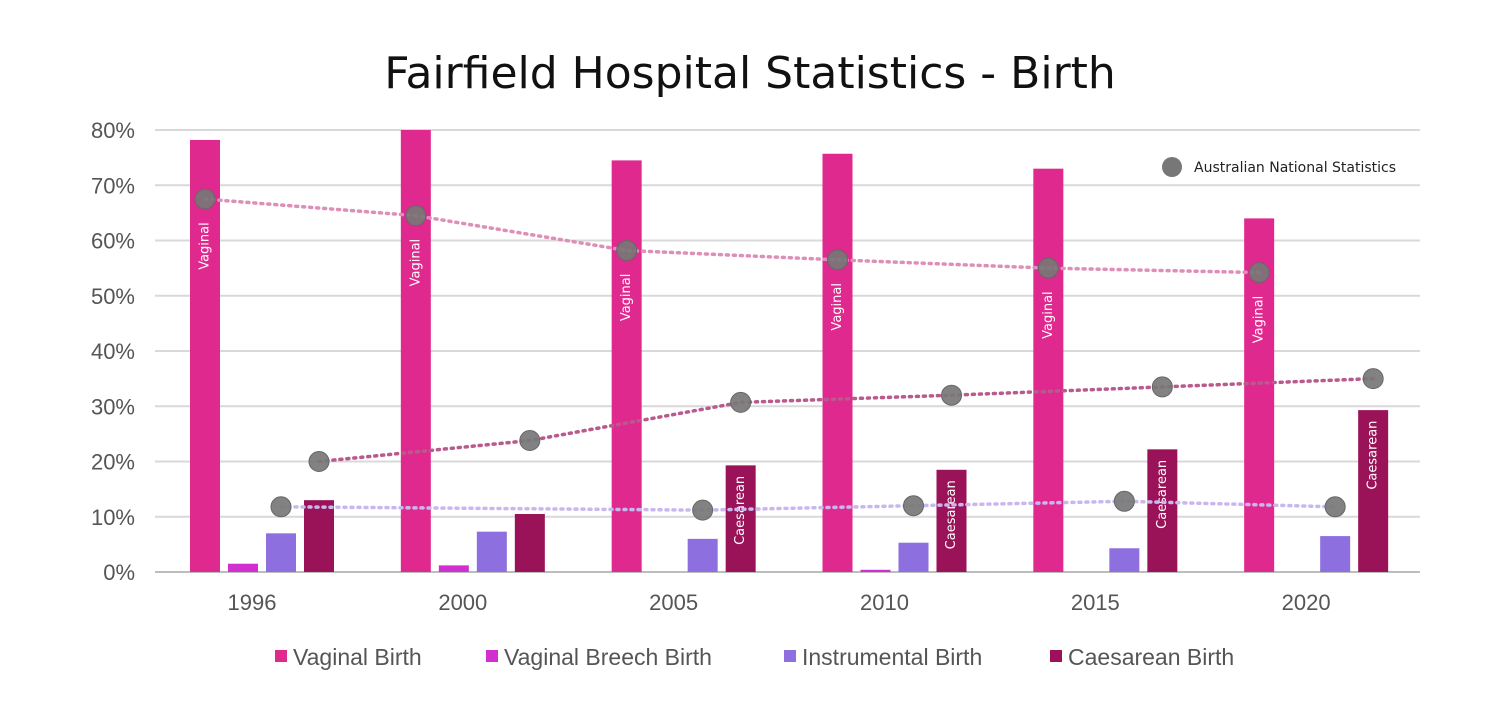 The image size is (1500, 708). What do you see at coordinates (608, 657) in the screenshot?
I see `legend-label: Vaginal Breech Birth` at bounding box center [608, 657].